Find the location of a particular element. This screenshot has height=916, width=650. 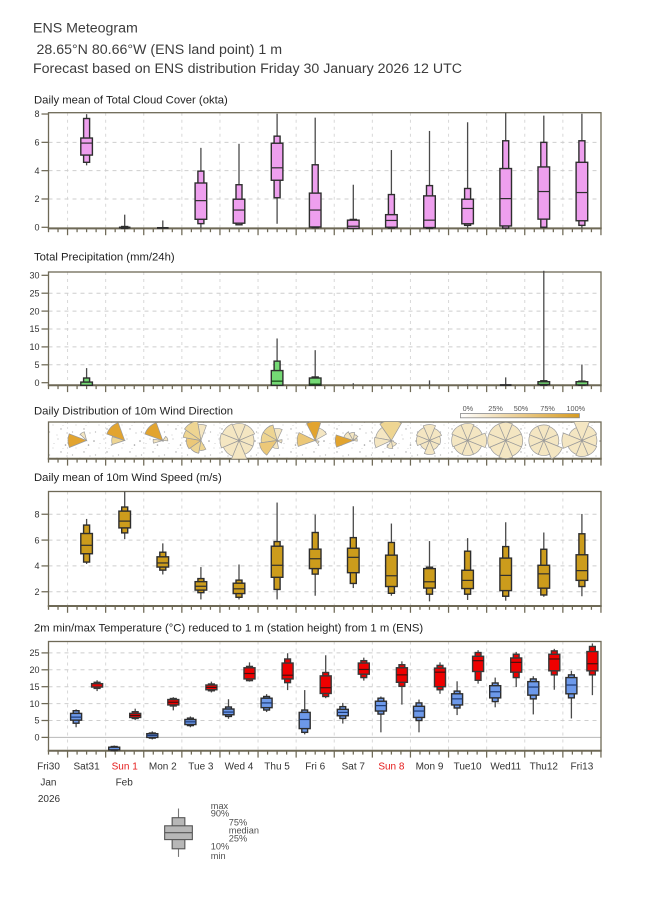

svg-text: Sun 1 is located at coordinates (125, 767).